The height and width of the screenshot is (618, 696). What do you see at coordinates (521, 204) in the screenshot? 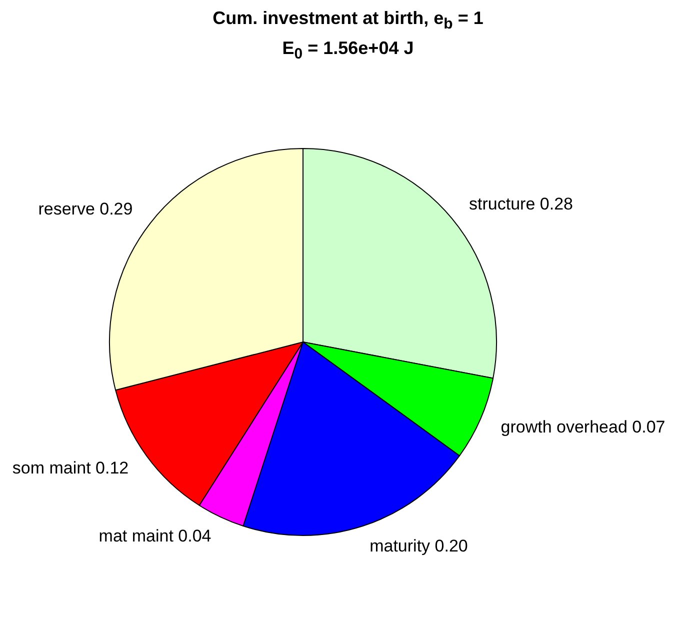
I see `slice-label: structure 0.28` at bounding box center [521, 204].